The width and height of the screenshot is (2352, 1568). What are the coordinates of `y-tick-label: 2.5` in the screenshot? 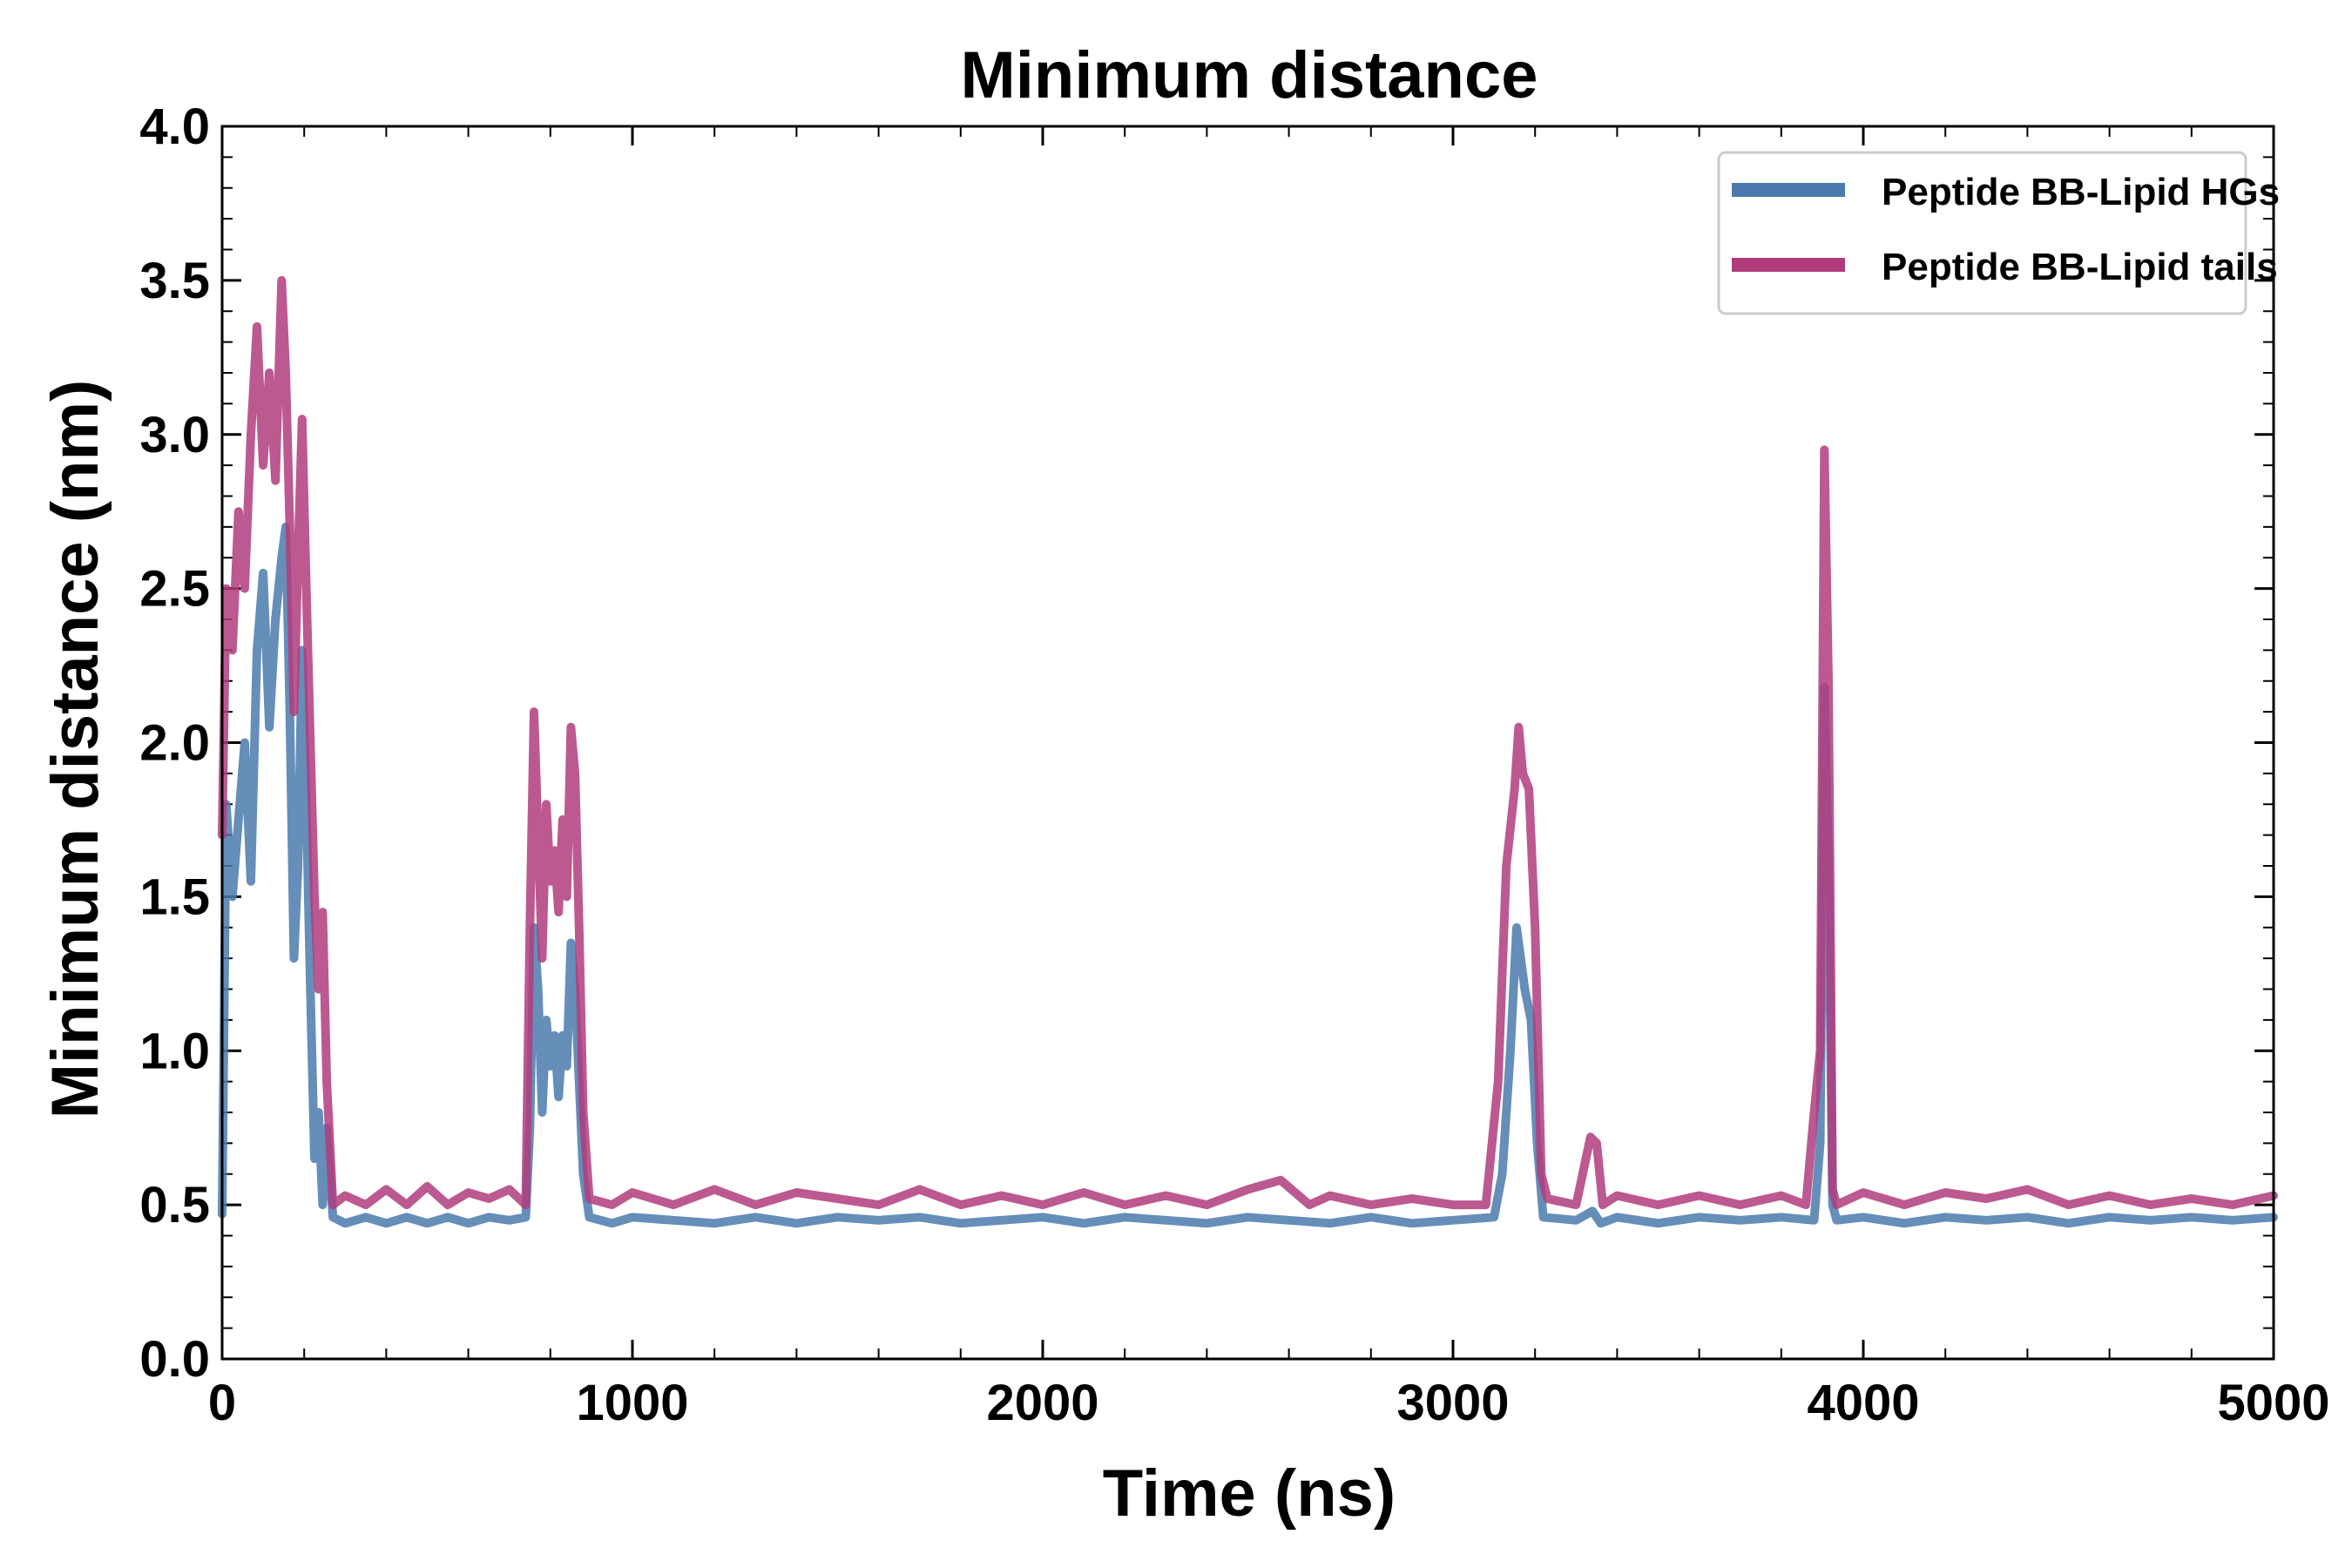 It's located at (174, 589).